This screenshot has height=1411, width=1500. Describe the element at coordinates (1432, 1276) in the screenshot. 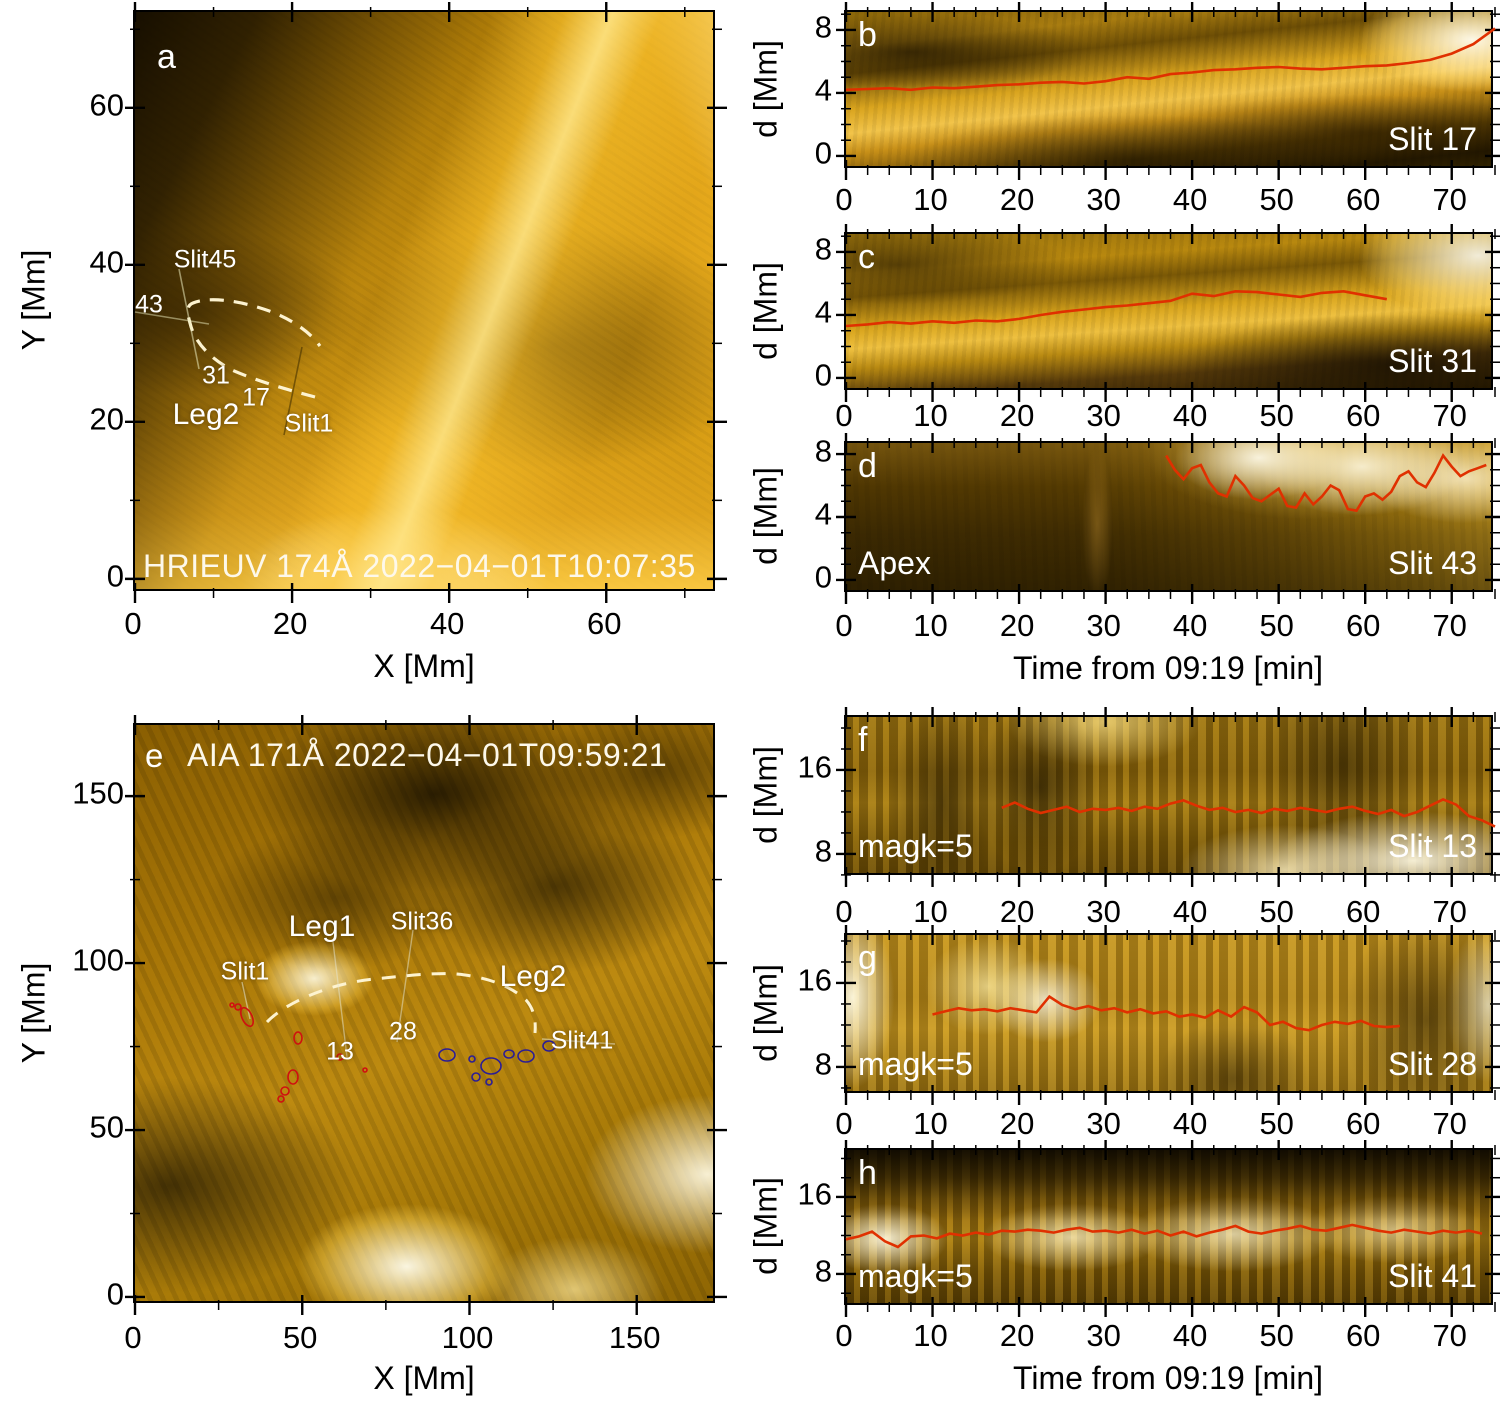

I see `slit-label: Slit 41` at that location.